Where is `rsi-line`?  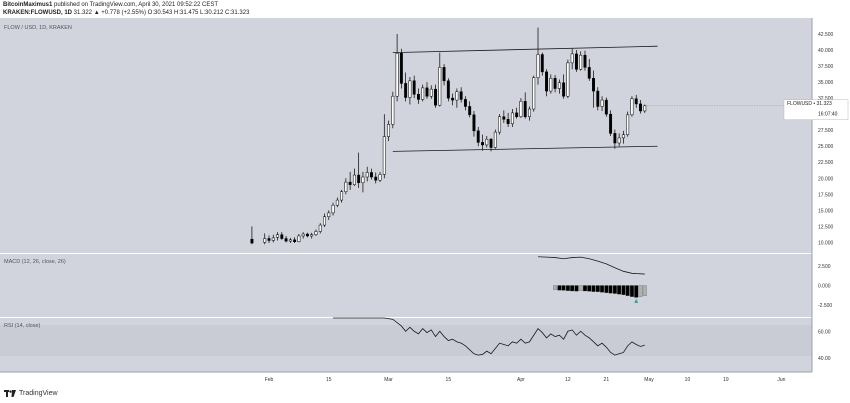
rsi-line is located at coordinates (489, 336).